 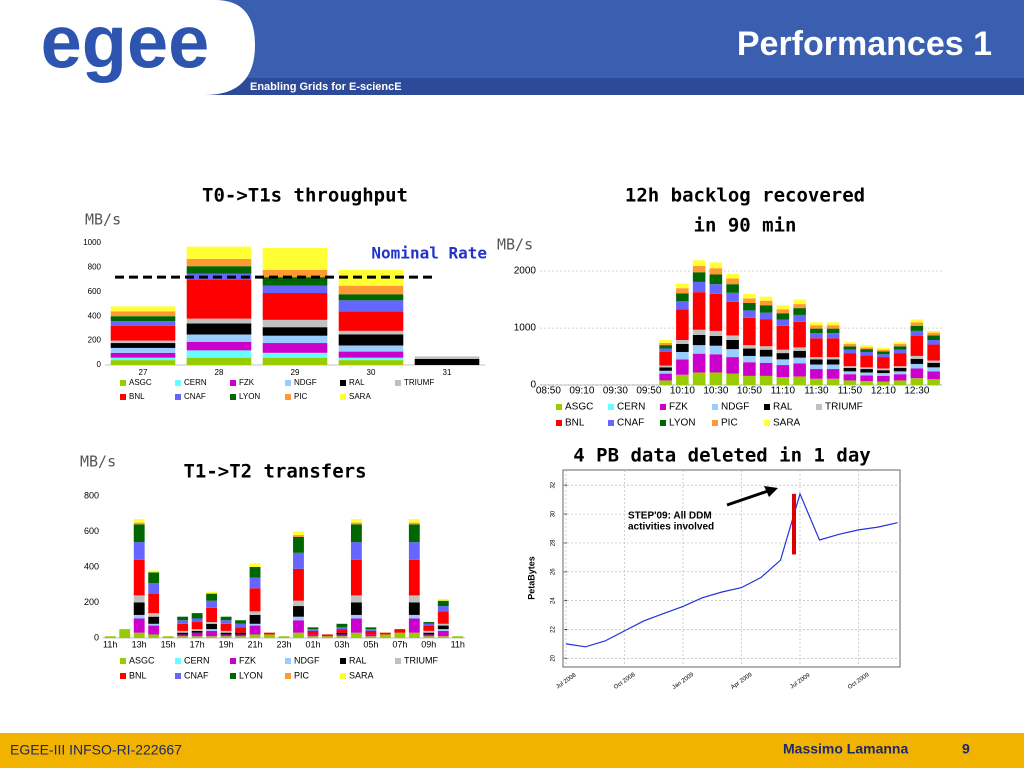 What do you see at coordinates (554, 657) in the screenshot?
I see `y-tick-label: 20` at bounding box center [554, 657].